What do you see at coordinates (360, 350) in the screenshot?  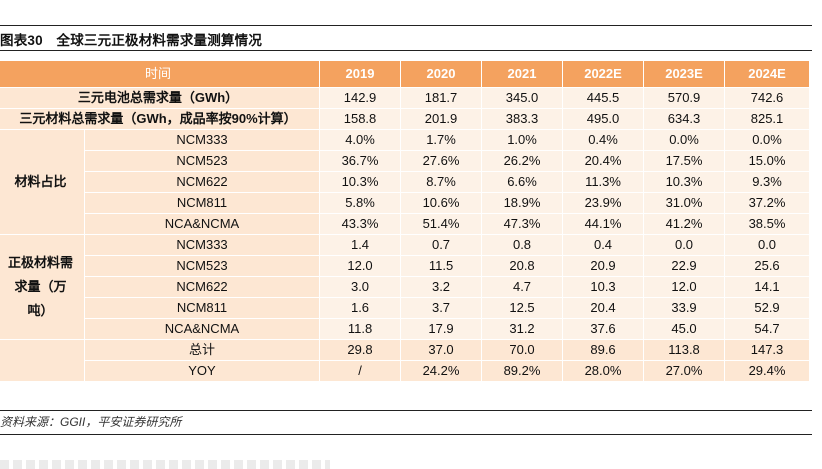 I see `table-cell: 29.8` at bounding box center [360, 350].